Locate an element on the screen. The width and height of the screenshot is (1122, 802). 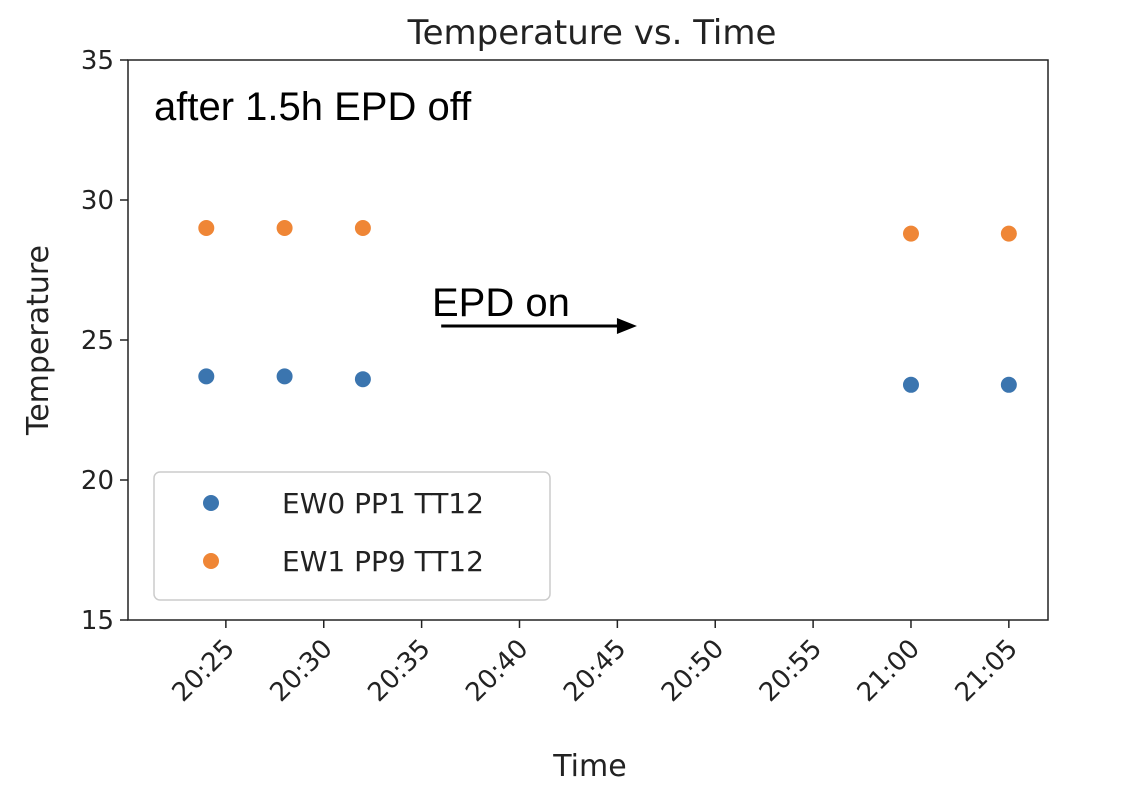
arrow-head is located at coordinates (626, 326).